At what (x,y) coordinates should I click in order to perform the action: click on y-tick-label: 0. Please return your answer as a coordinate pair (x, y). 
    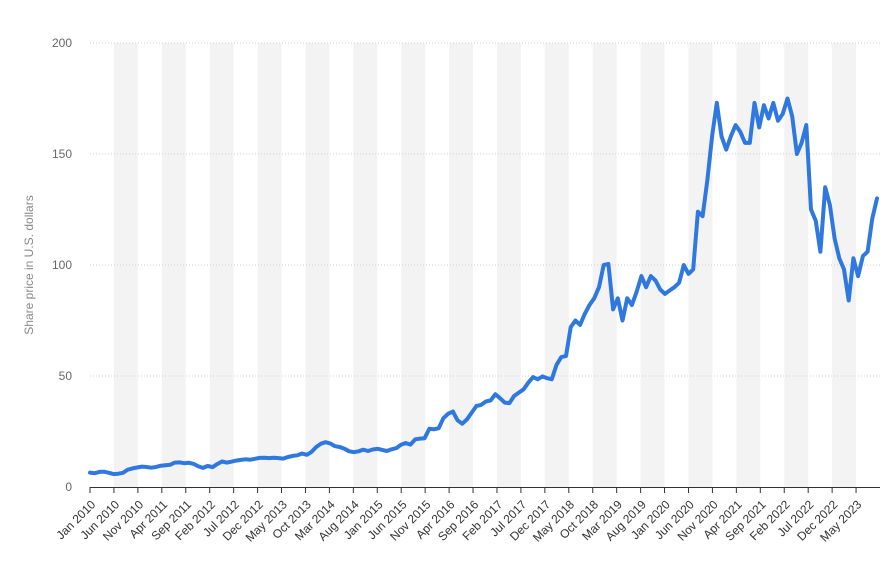
    Looking at the image, I should click on (68, 487).